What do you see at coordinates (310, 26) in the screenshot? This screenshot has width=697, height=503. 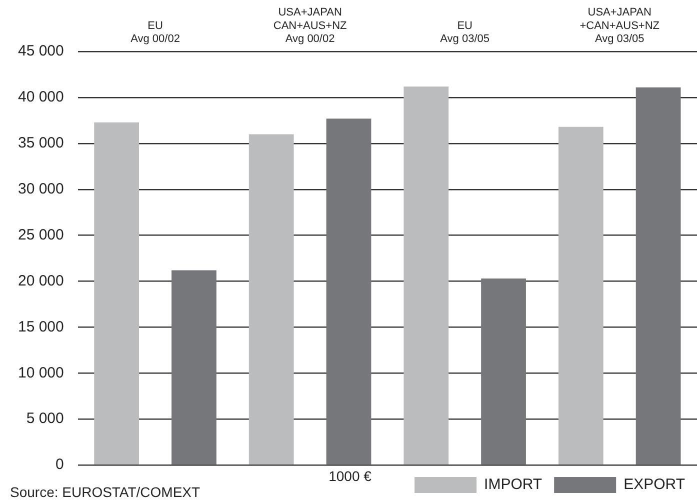 I see `x-tick-label: USA+JAPAN CAN+AUS+NZ Avg 00/02` at bounding box center [310, 26].